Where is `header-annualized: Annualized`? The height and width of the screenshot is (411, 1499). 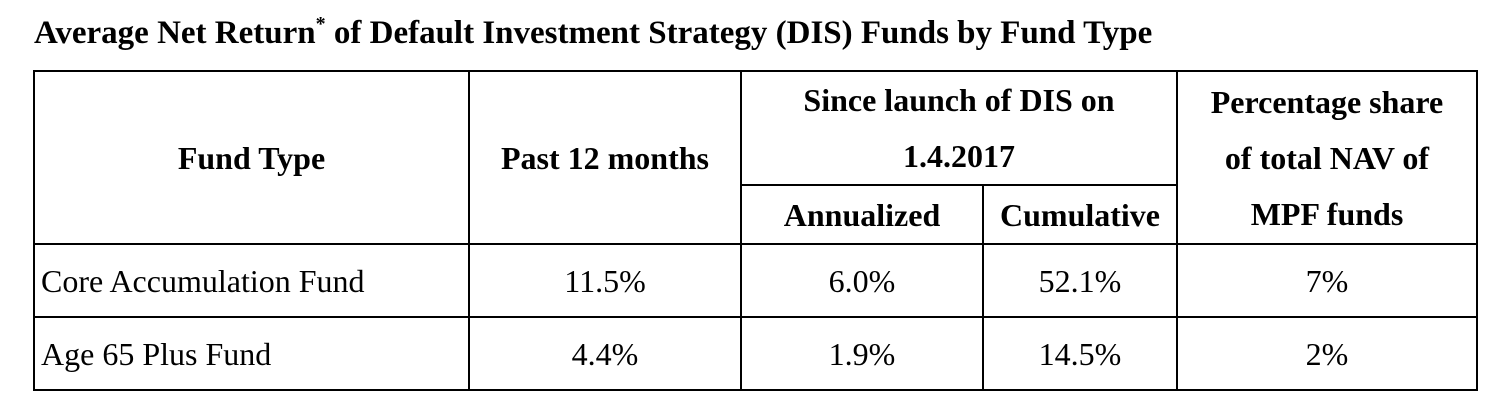 header-annualized: Annualized is located at coordinates (862, 214).